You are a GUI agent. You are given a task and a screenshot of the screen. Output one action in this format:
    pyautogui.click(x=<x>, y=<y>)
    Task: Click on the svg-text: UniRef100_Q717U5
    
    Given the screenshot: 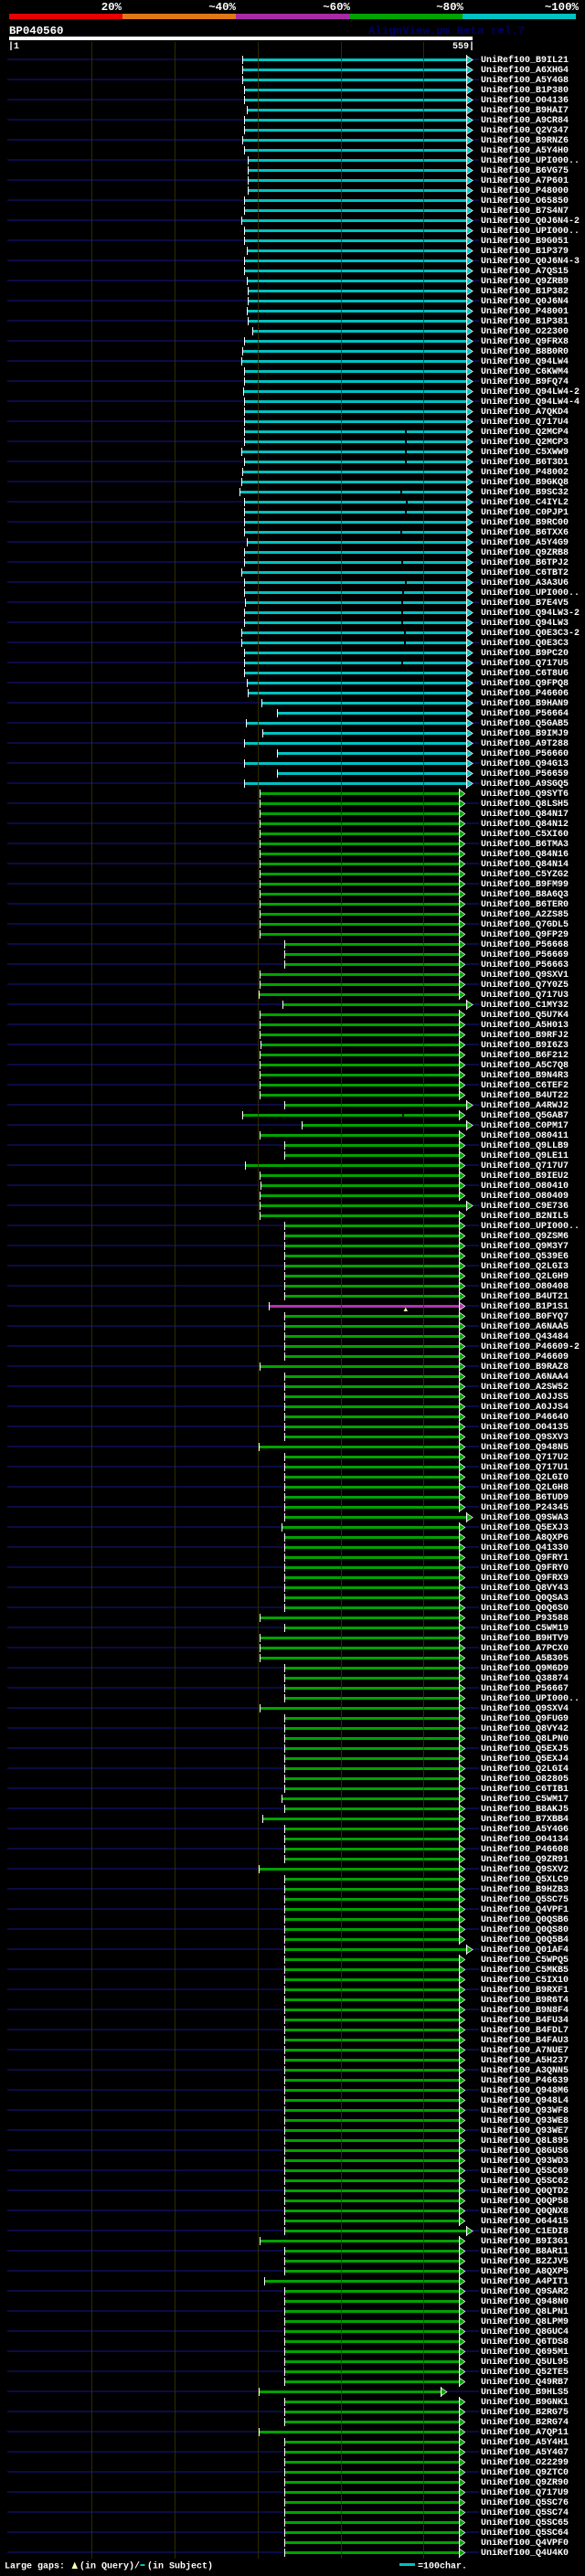 What is the action you would take?
    pyautogui.click(x=525, y=663)
    